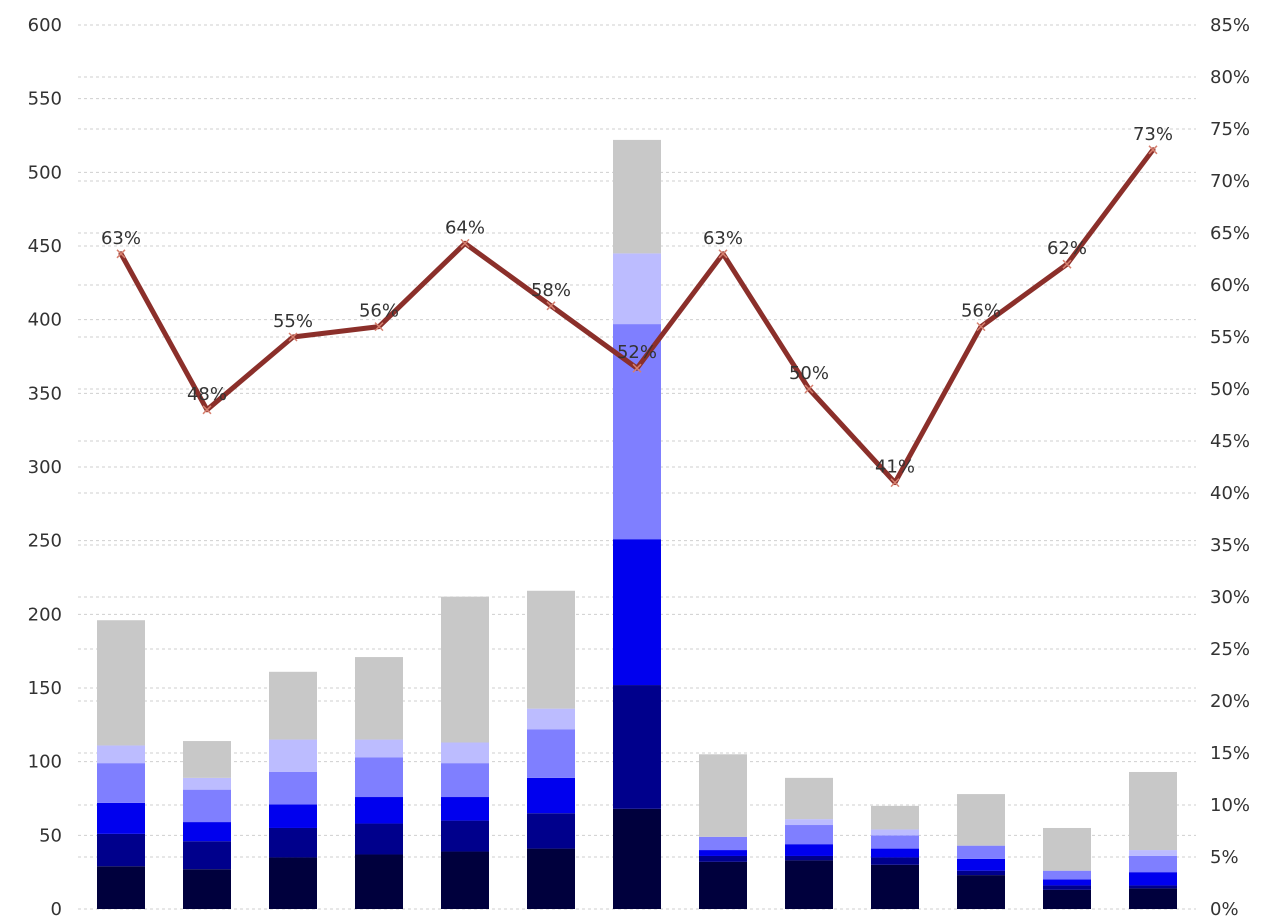 The height and width of the screenshot is (923, 1269). I want to click on right-tick-label-2: 10%, so click(1230, 805).